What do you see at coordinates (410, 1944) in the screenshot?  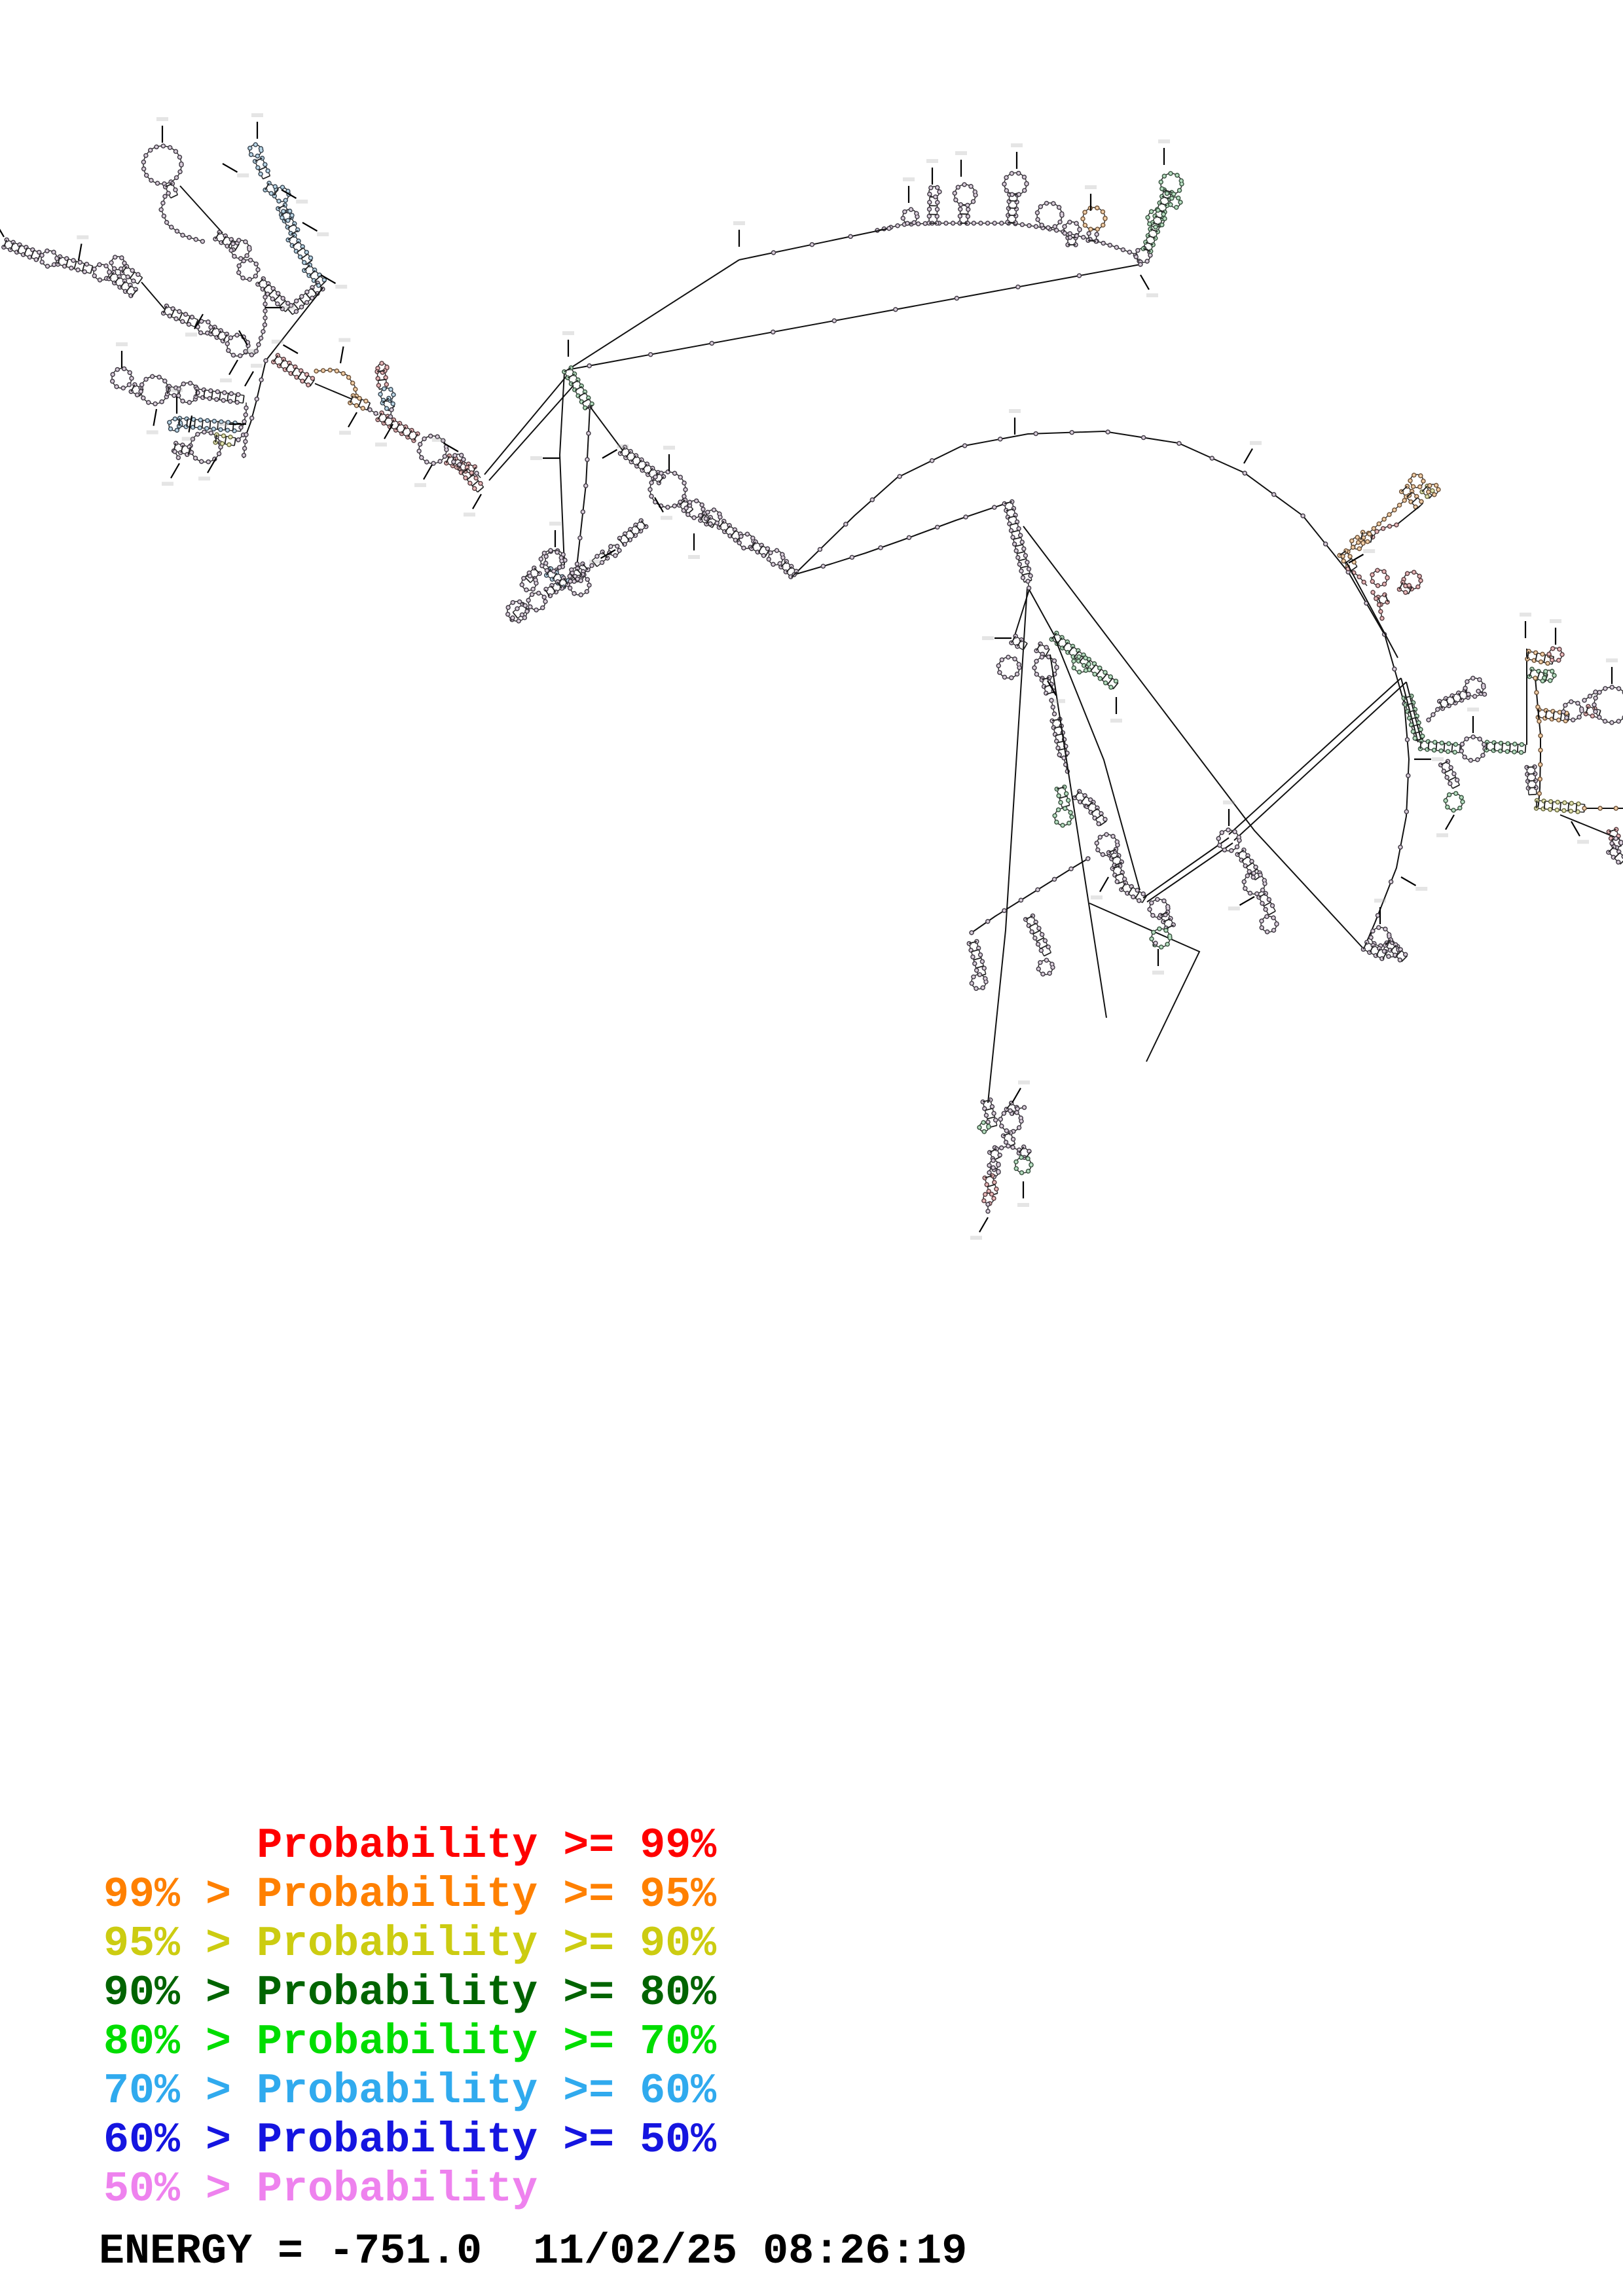 I see `svg-text: 95% > Probability >= 90%` at bounding box center [410, 1944].